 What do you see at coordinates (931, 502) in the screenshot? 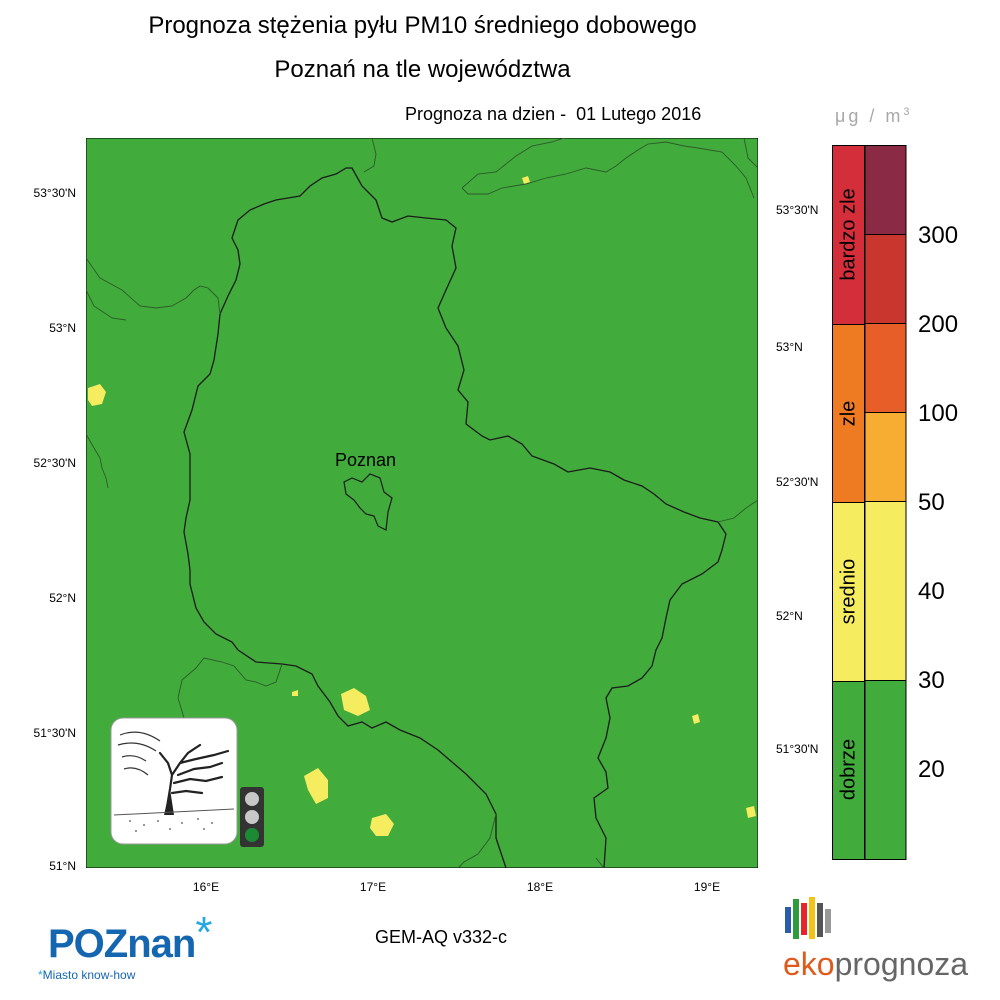
I see `scale-value-50: 50` at bounding box center [931, 502].